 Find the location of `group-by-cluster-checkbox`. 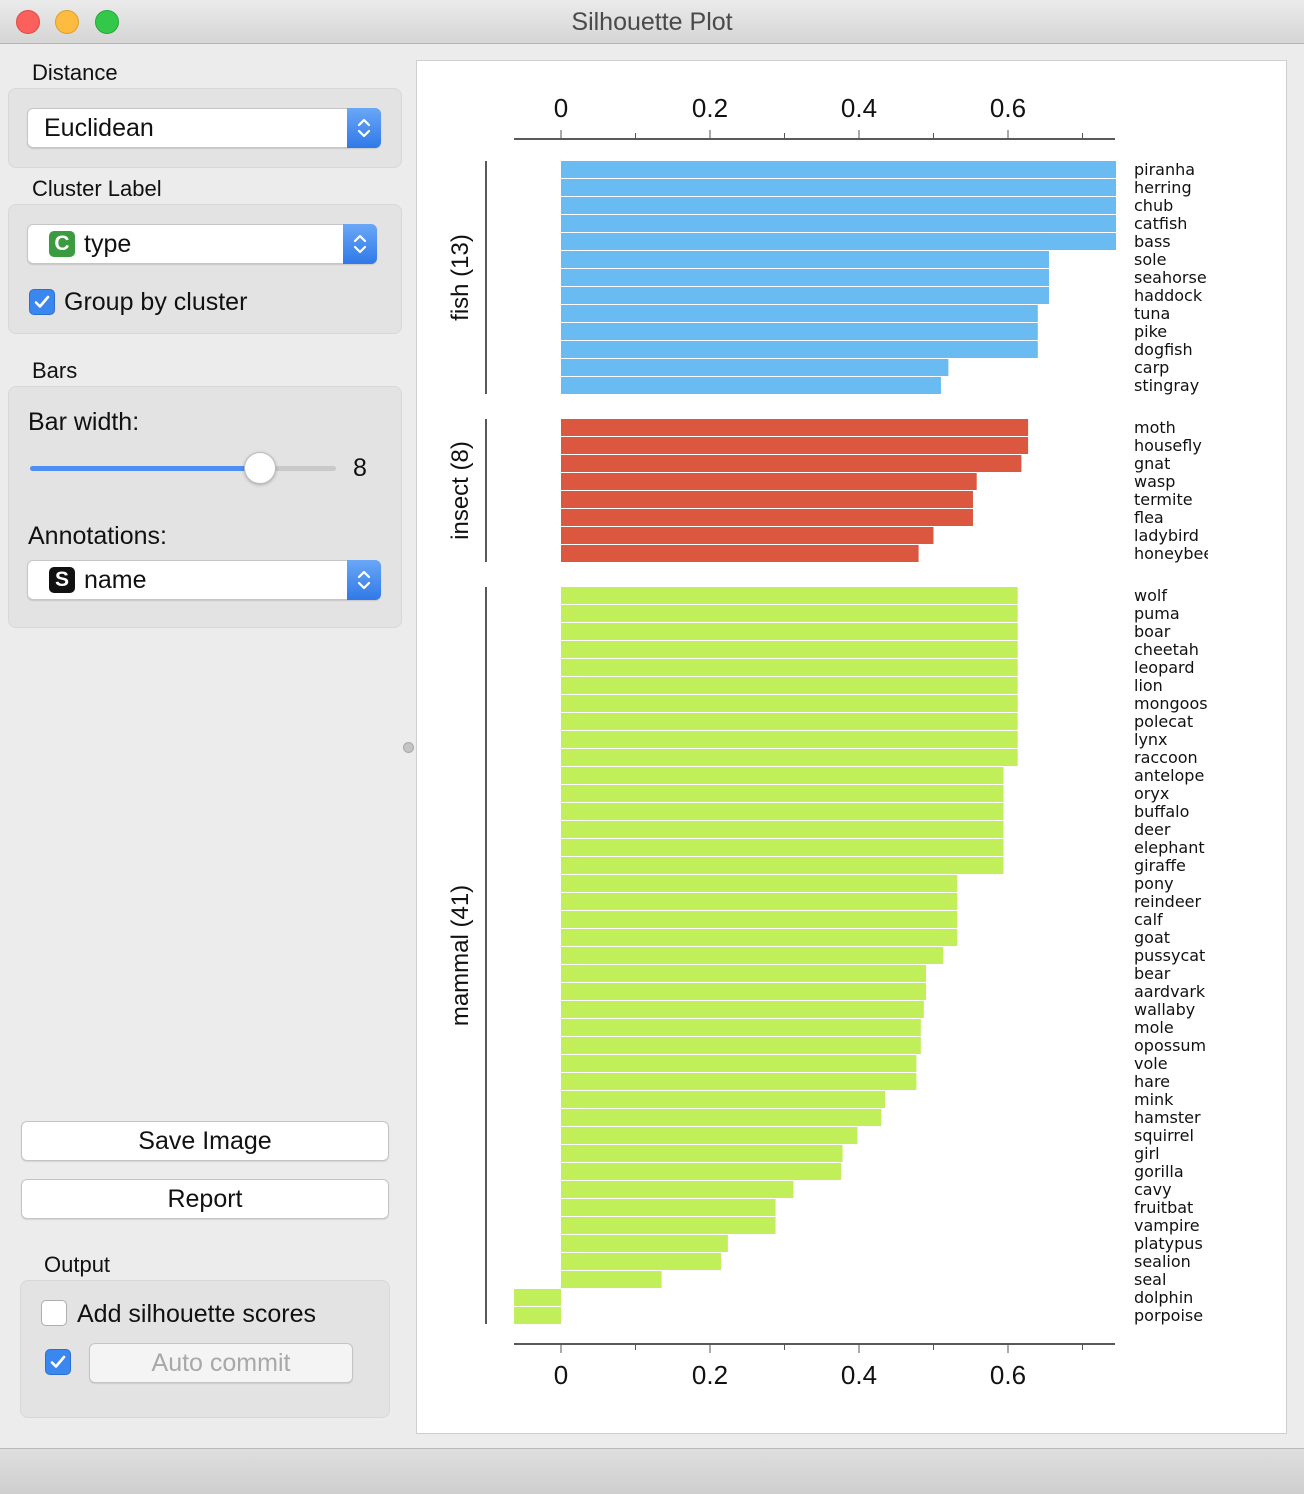

group-by-cluster-checkbox is located at coordinates (42, 302).